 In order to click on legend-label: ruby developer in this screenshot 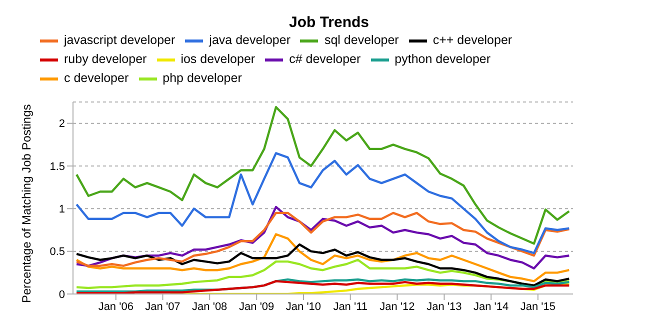, I will do `click(105, 59)`.